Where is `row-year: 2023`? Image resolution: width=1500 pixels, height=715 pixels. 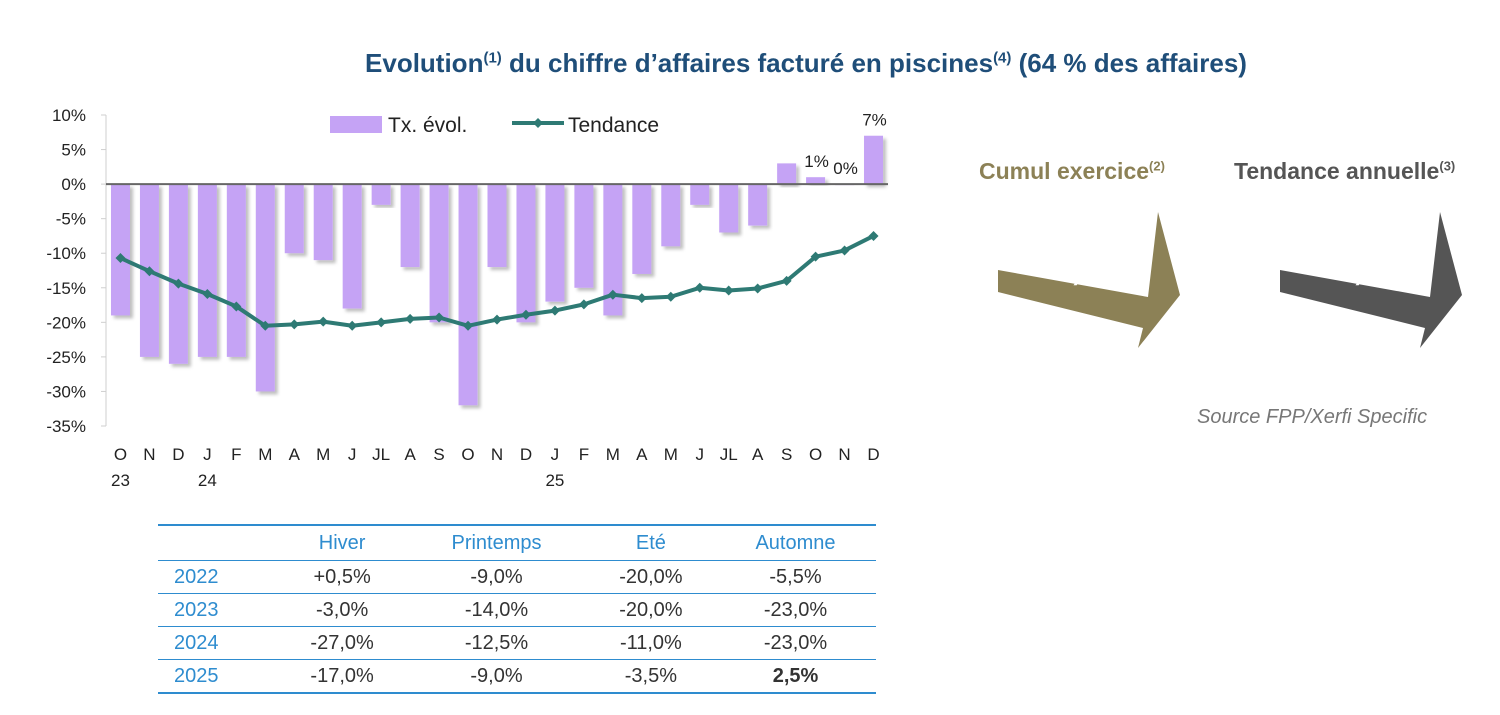
row-year: 2023 is located at coordinates (218, 610).